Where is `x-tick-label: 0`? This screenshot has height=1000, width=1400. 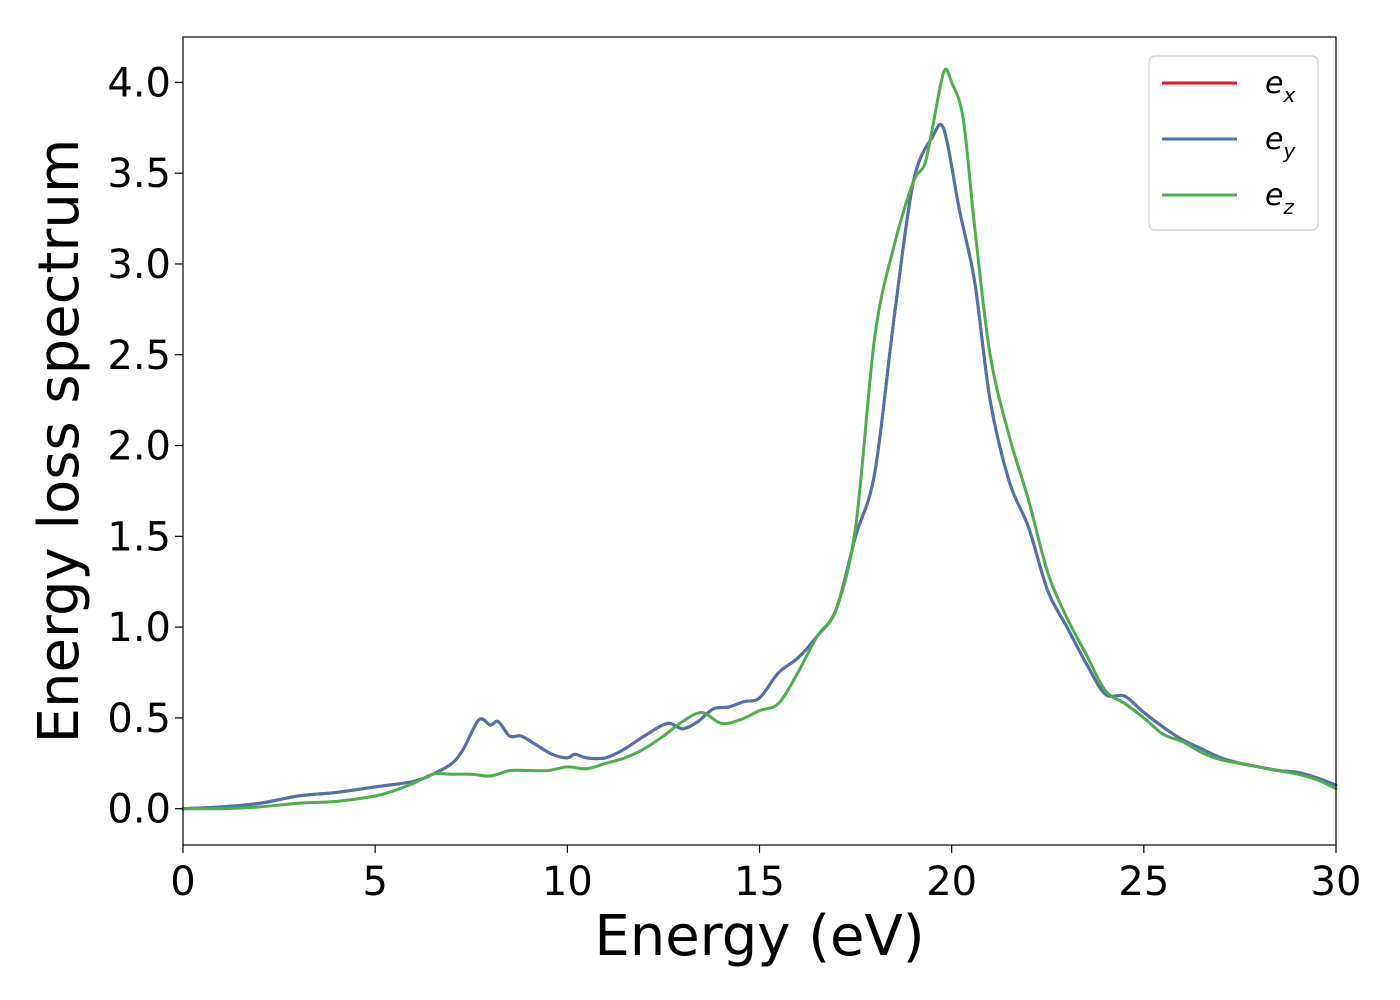
x-tick-label: 0 is located at coordinates (182, 882).